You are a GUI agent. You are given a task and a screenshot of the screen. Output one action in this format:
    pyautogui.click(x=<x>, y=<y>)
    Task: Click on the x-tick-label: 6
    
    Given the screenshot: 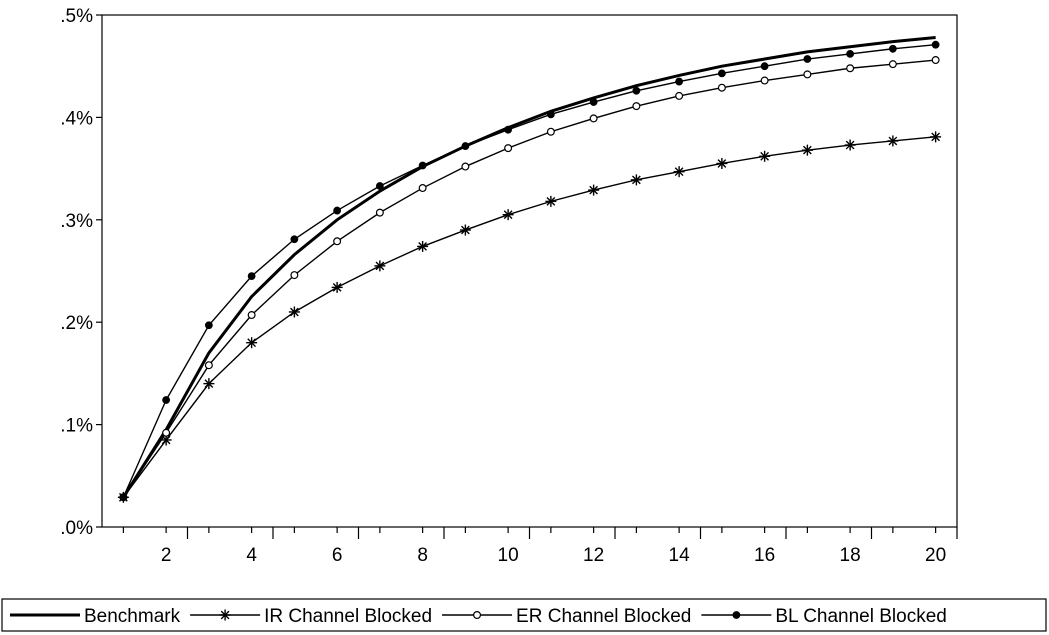 What is the action you would take?
    pyautogui.click(x=337, y=555)
    